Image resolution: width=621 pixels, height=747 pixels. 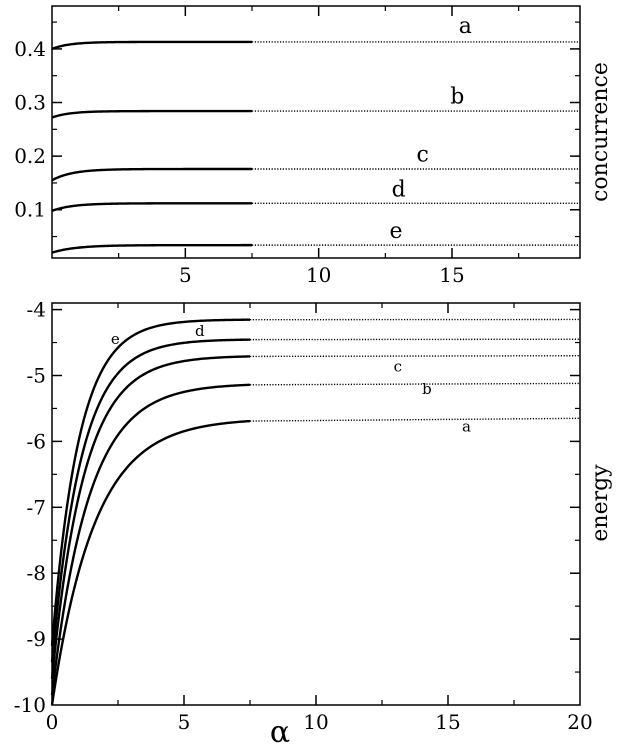 What do you see at coordinates (280, 731) in the screenshot?
I see `alpha-xlabel: α` at bounding box center [280, 731].